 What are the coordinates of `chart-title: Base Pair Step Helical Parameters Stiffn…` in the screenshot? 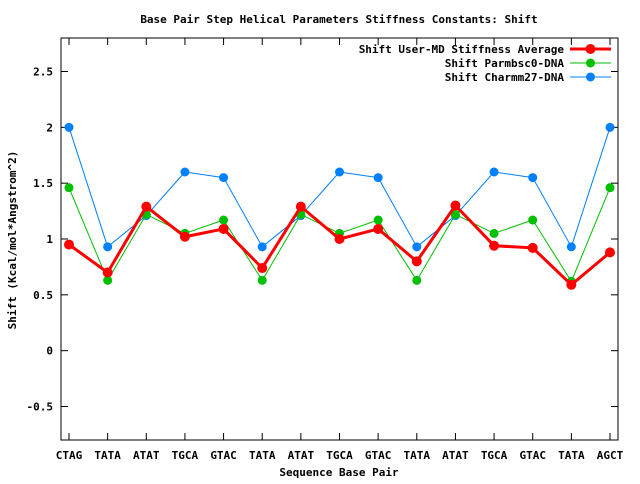 It's located at (338, 19).